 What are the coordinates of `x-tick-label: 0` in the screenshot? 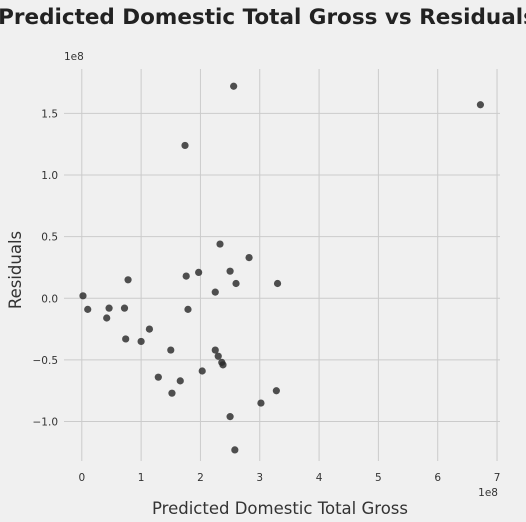 It's located at (81, 478).